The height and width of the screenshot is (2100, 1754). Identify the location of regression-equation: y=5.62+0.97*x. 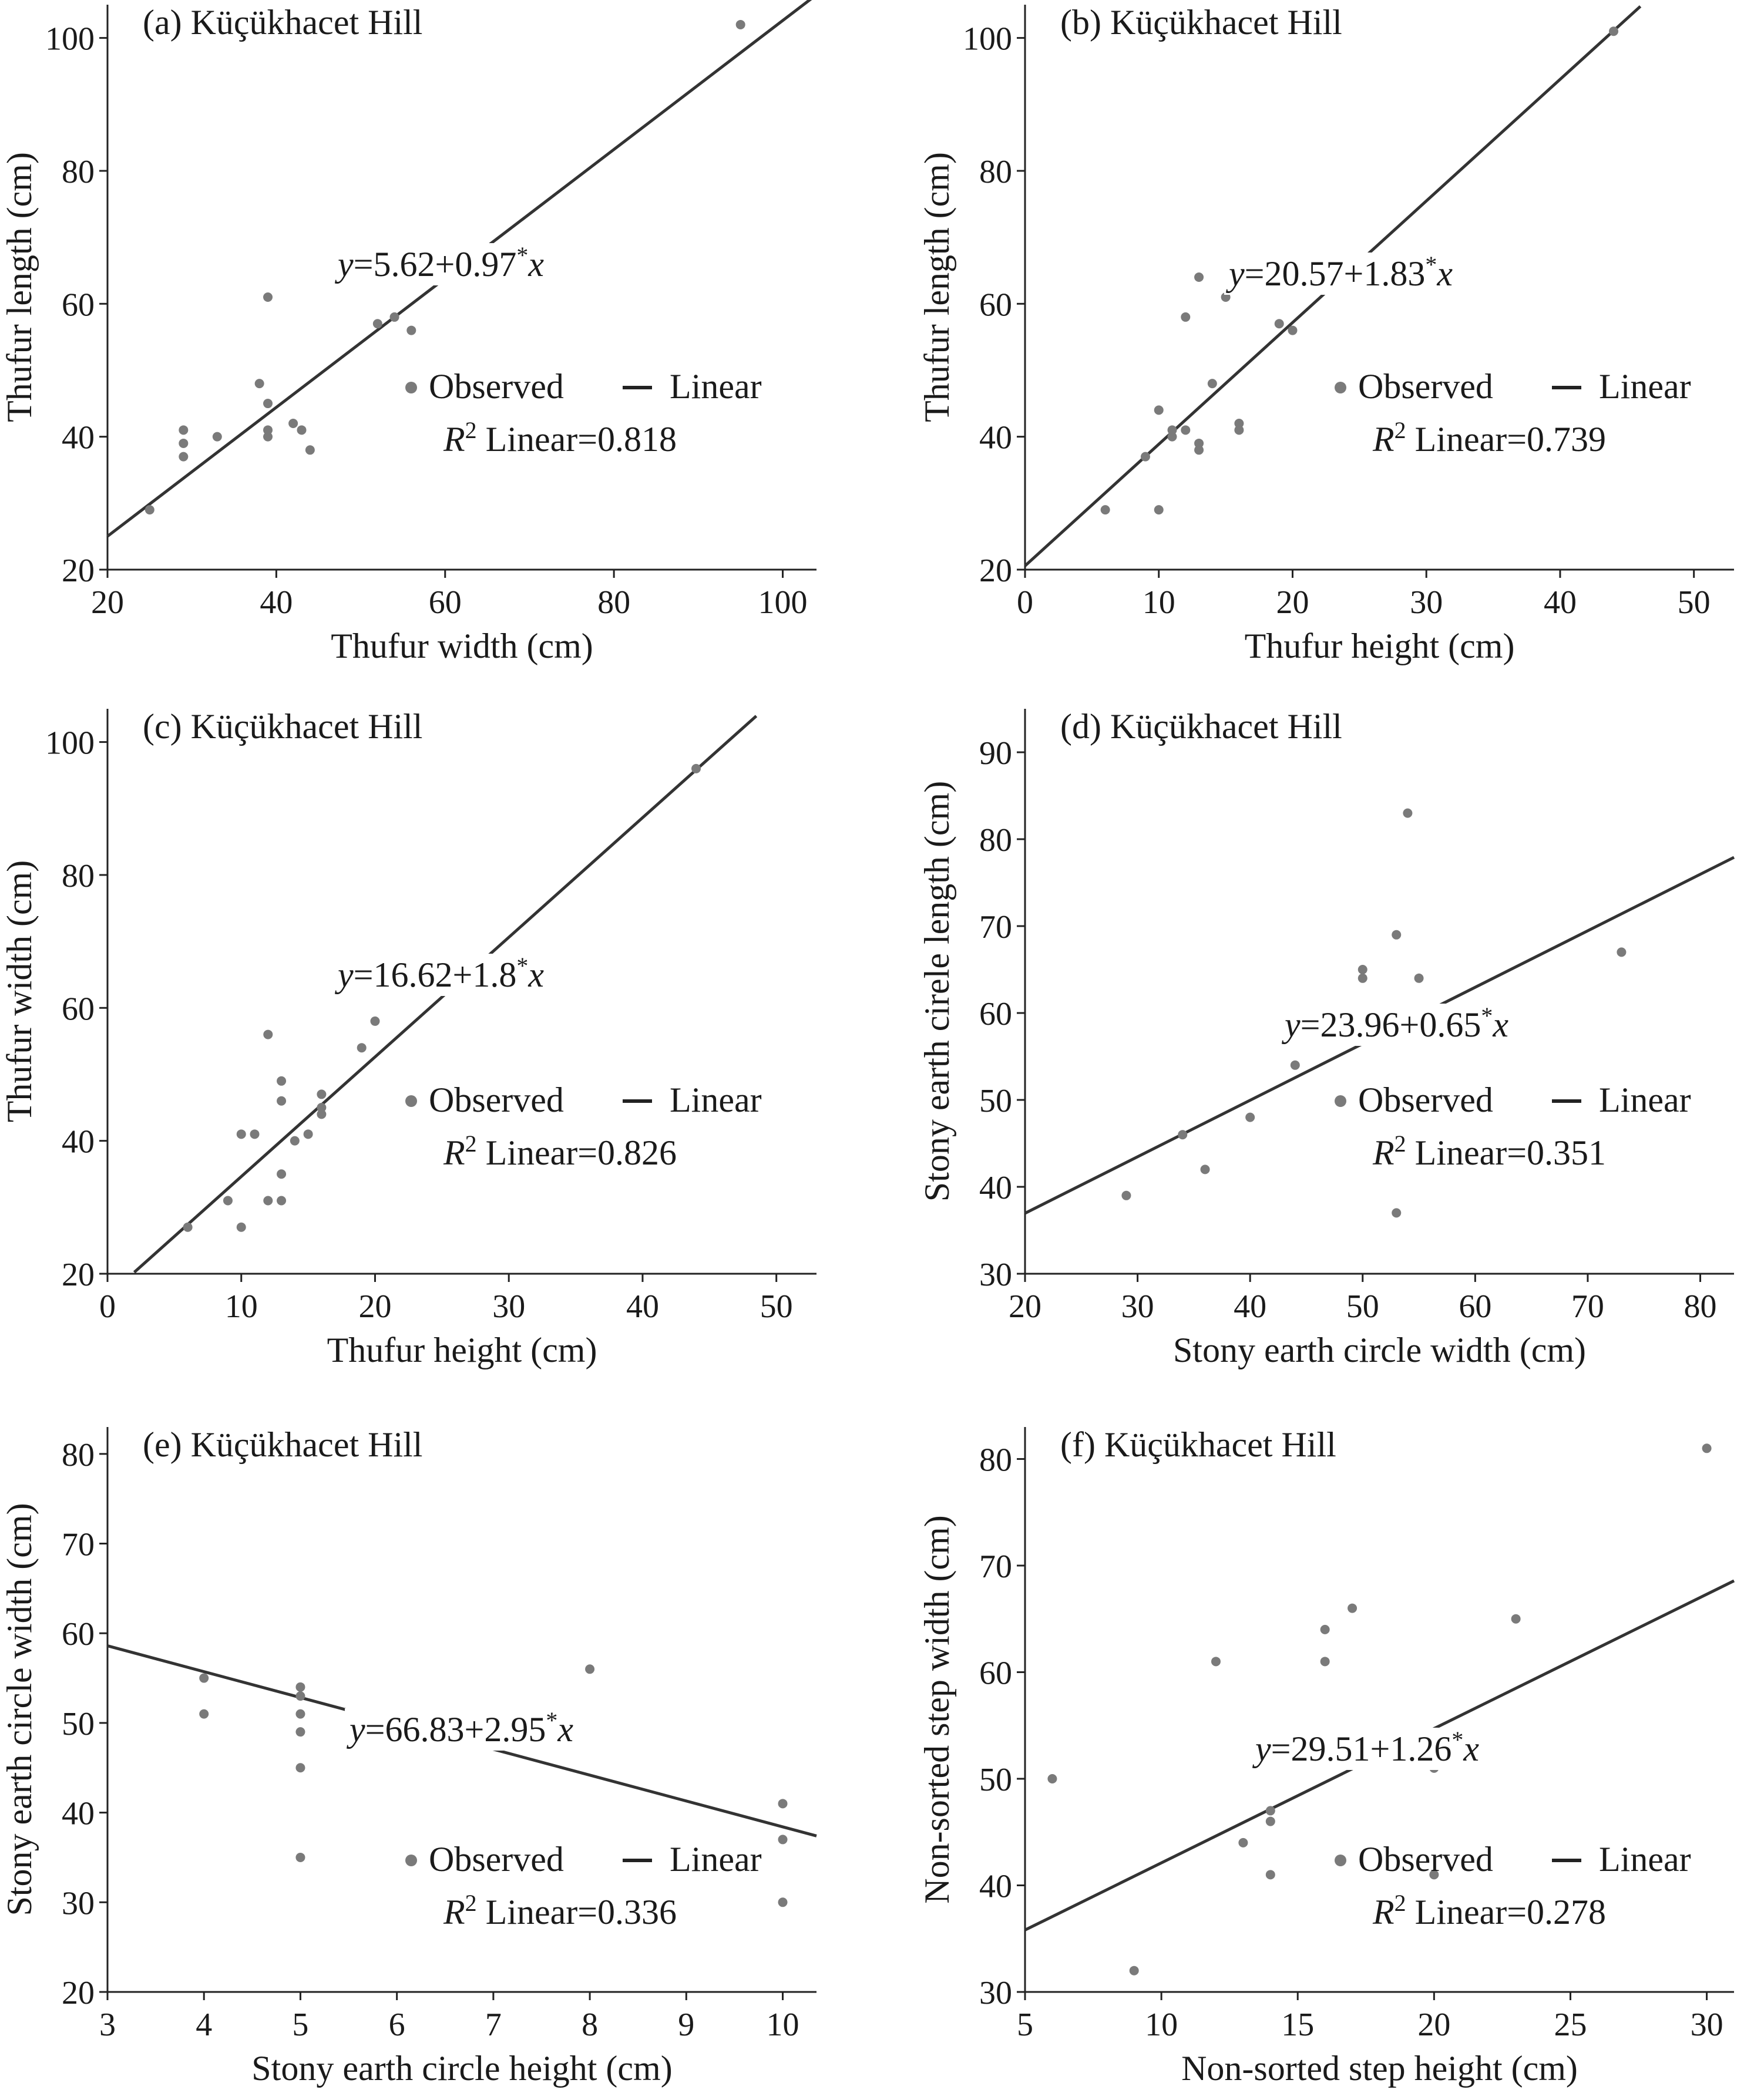
(439, 263).